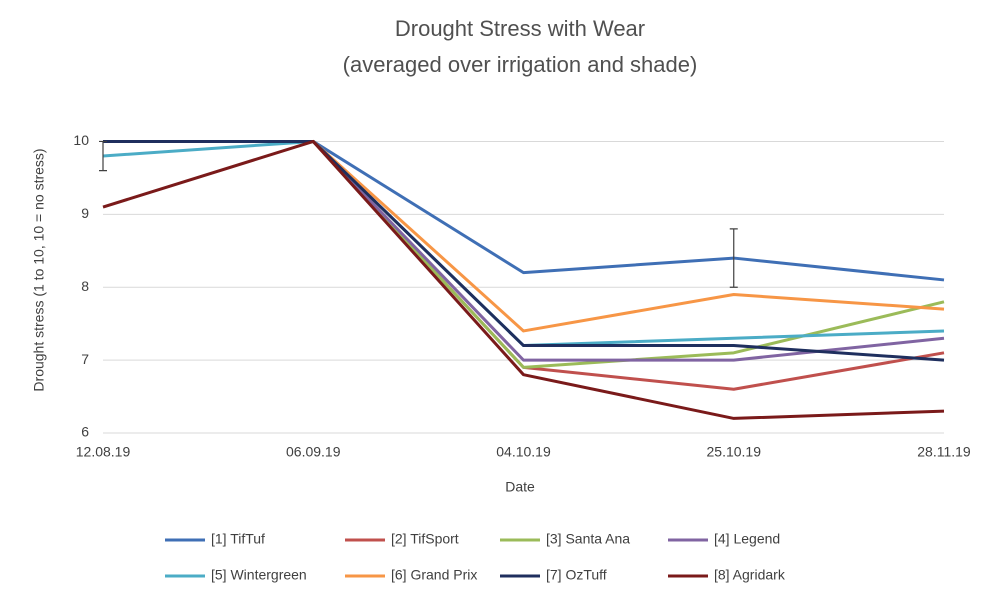  I want to click on chart-subtitle: (averaged over irrigation and shade), so click(520, 64).